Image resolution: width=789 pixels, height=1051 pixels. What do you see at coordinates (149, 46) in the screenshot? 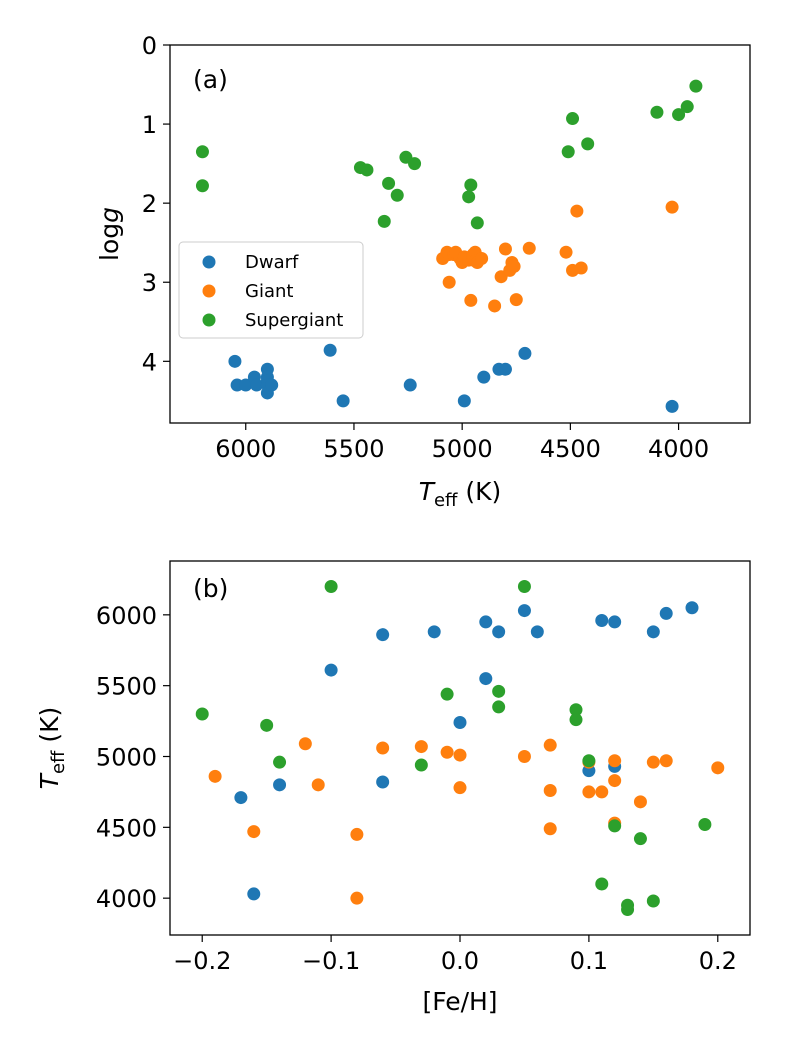
I see `panel-a-y-tick-label: 0` at bounding box center [149, 46].